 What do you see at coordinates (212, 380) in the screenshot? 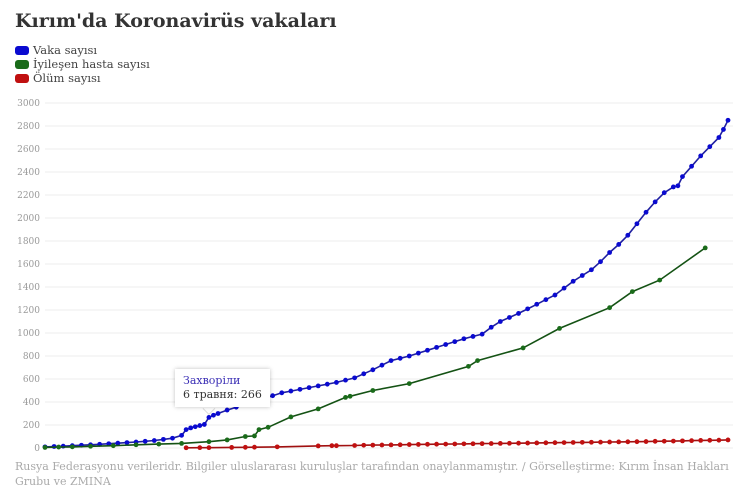
I see `tooltip-title: Захворіли` at bounding box center [212, 380].